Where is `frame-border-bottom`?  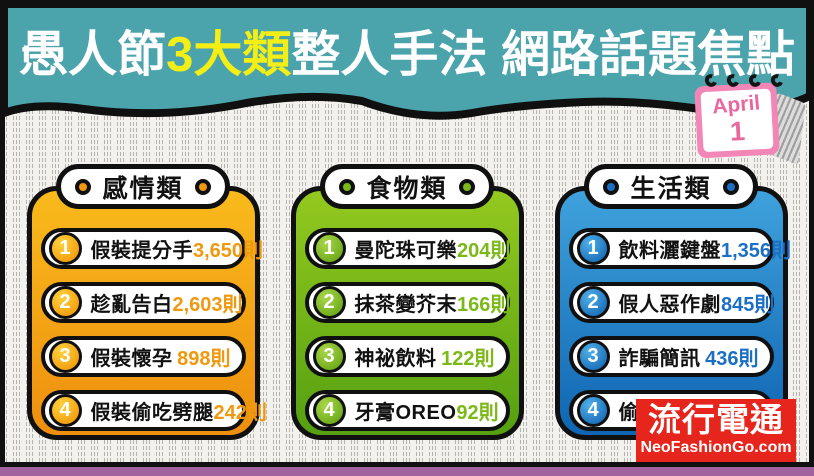
frame-border-bottom is located at coordinates (407, 464).